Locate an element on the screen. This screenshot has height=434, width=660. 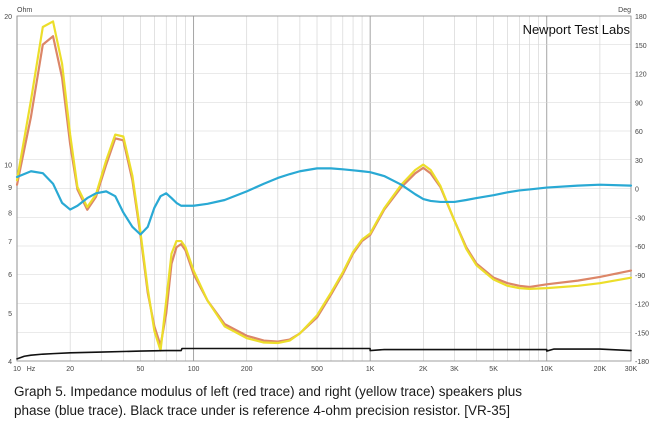
x-tick-label: 1K is located at coordinates (370, 369).